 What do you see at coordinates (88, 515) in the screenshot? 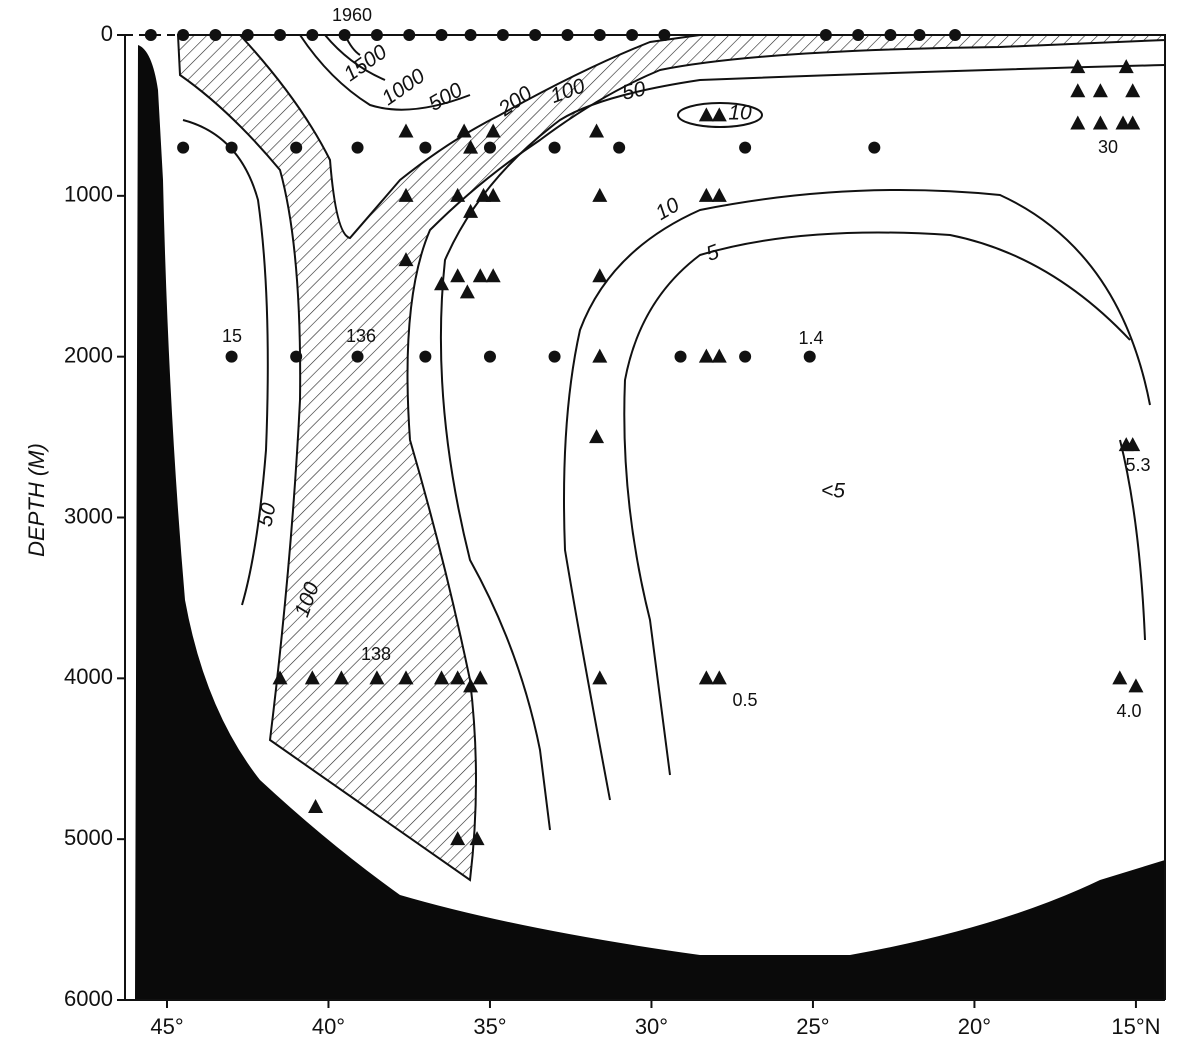
I see `y-tick-label: 3000` at bounding box center [88, 515].